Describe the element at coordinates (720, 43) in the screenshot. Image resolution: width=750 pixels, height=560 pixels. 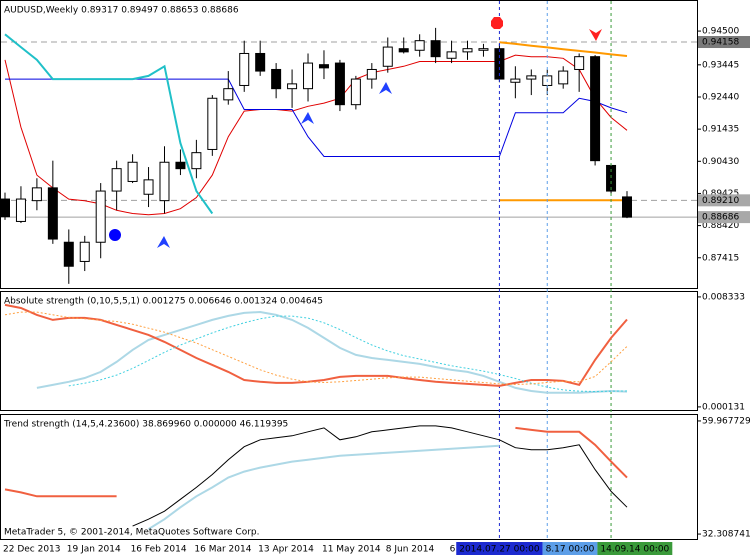
I see `price-label: 0.94158` at that location.